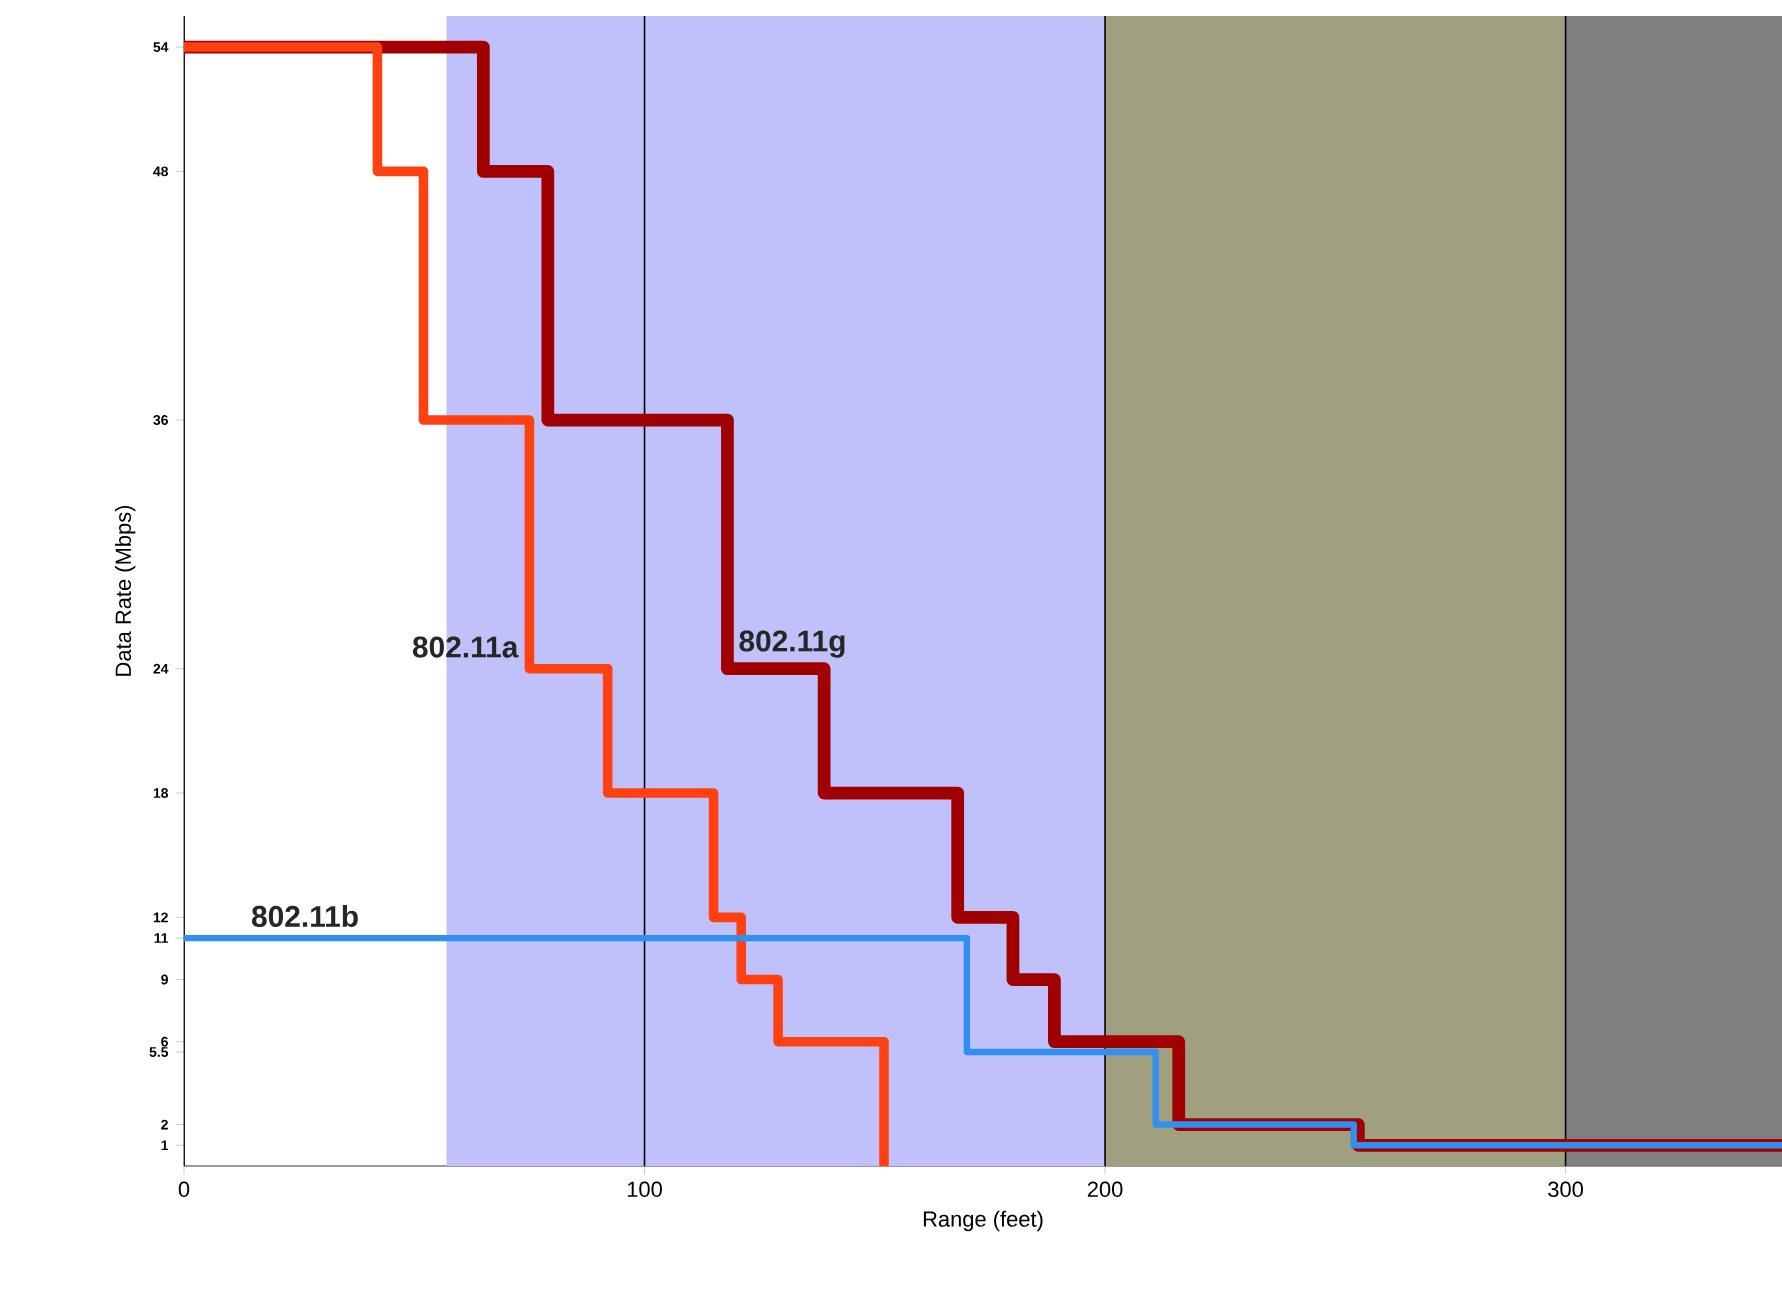  I want to click on y-axis-title: Data Rate (Mbps), so click(125, 590).